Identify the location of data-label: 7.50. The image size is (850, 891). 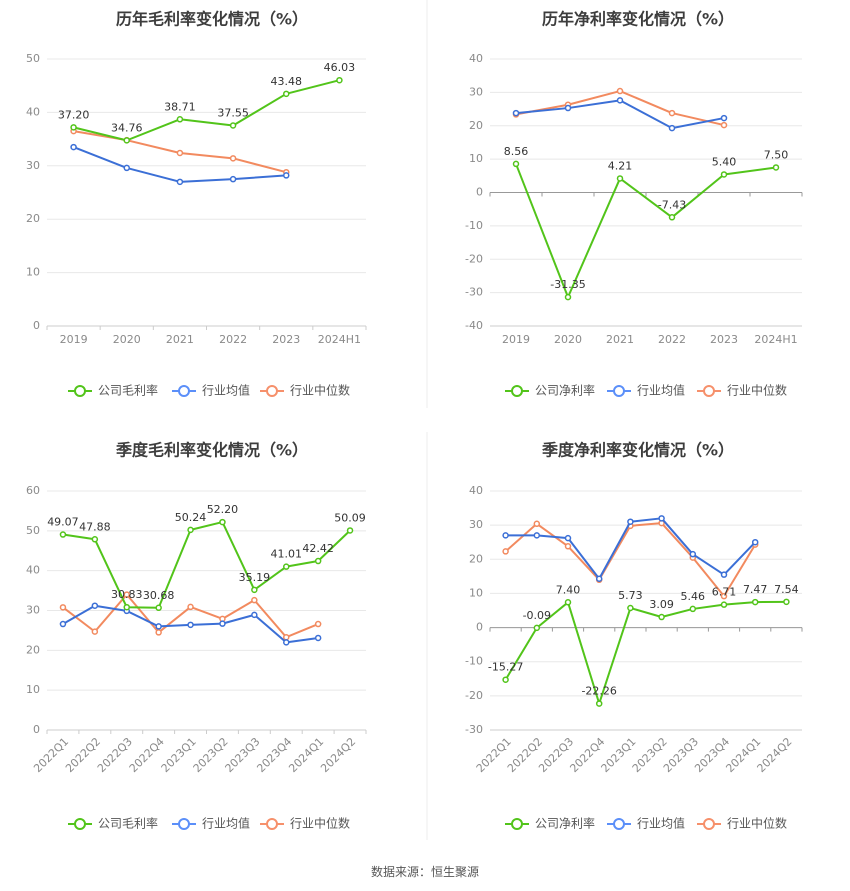
(776, 154).